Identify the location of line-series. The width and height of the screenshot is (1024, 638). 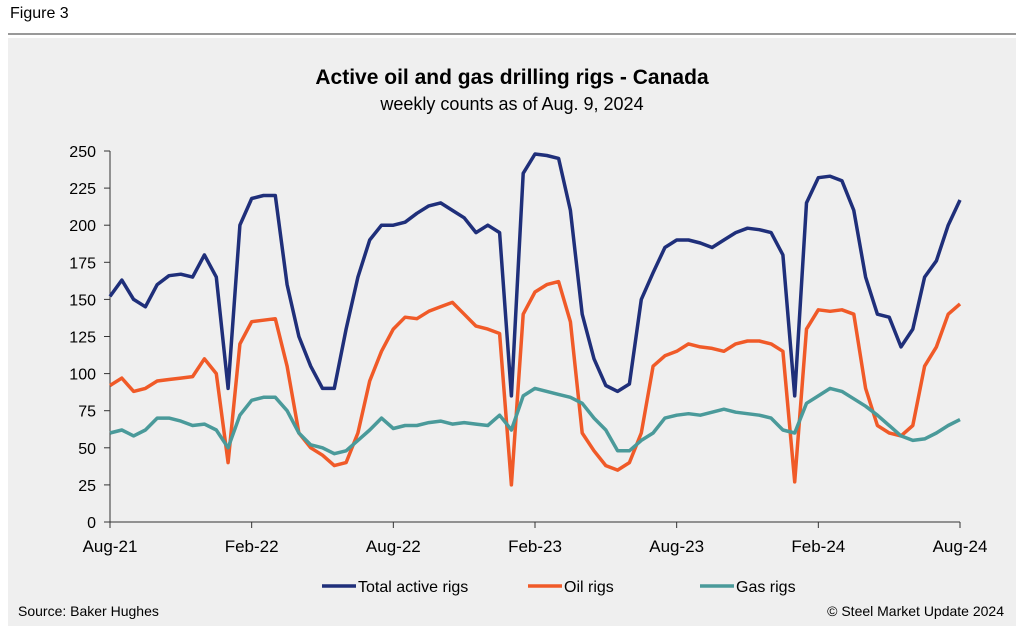
(535, 421).